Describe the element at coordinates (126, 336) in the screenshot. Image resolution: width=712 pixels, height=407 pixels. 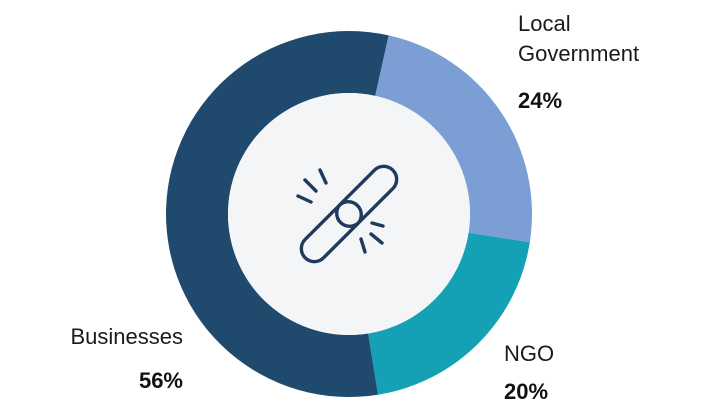
I see `slice-label-businesses: Businesses` at that location.